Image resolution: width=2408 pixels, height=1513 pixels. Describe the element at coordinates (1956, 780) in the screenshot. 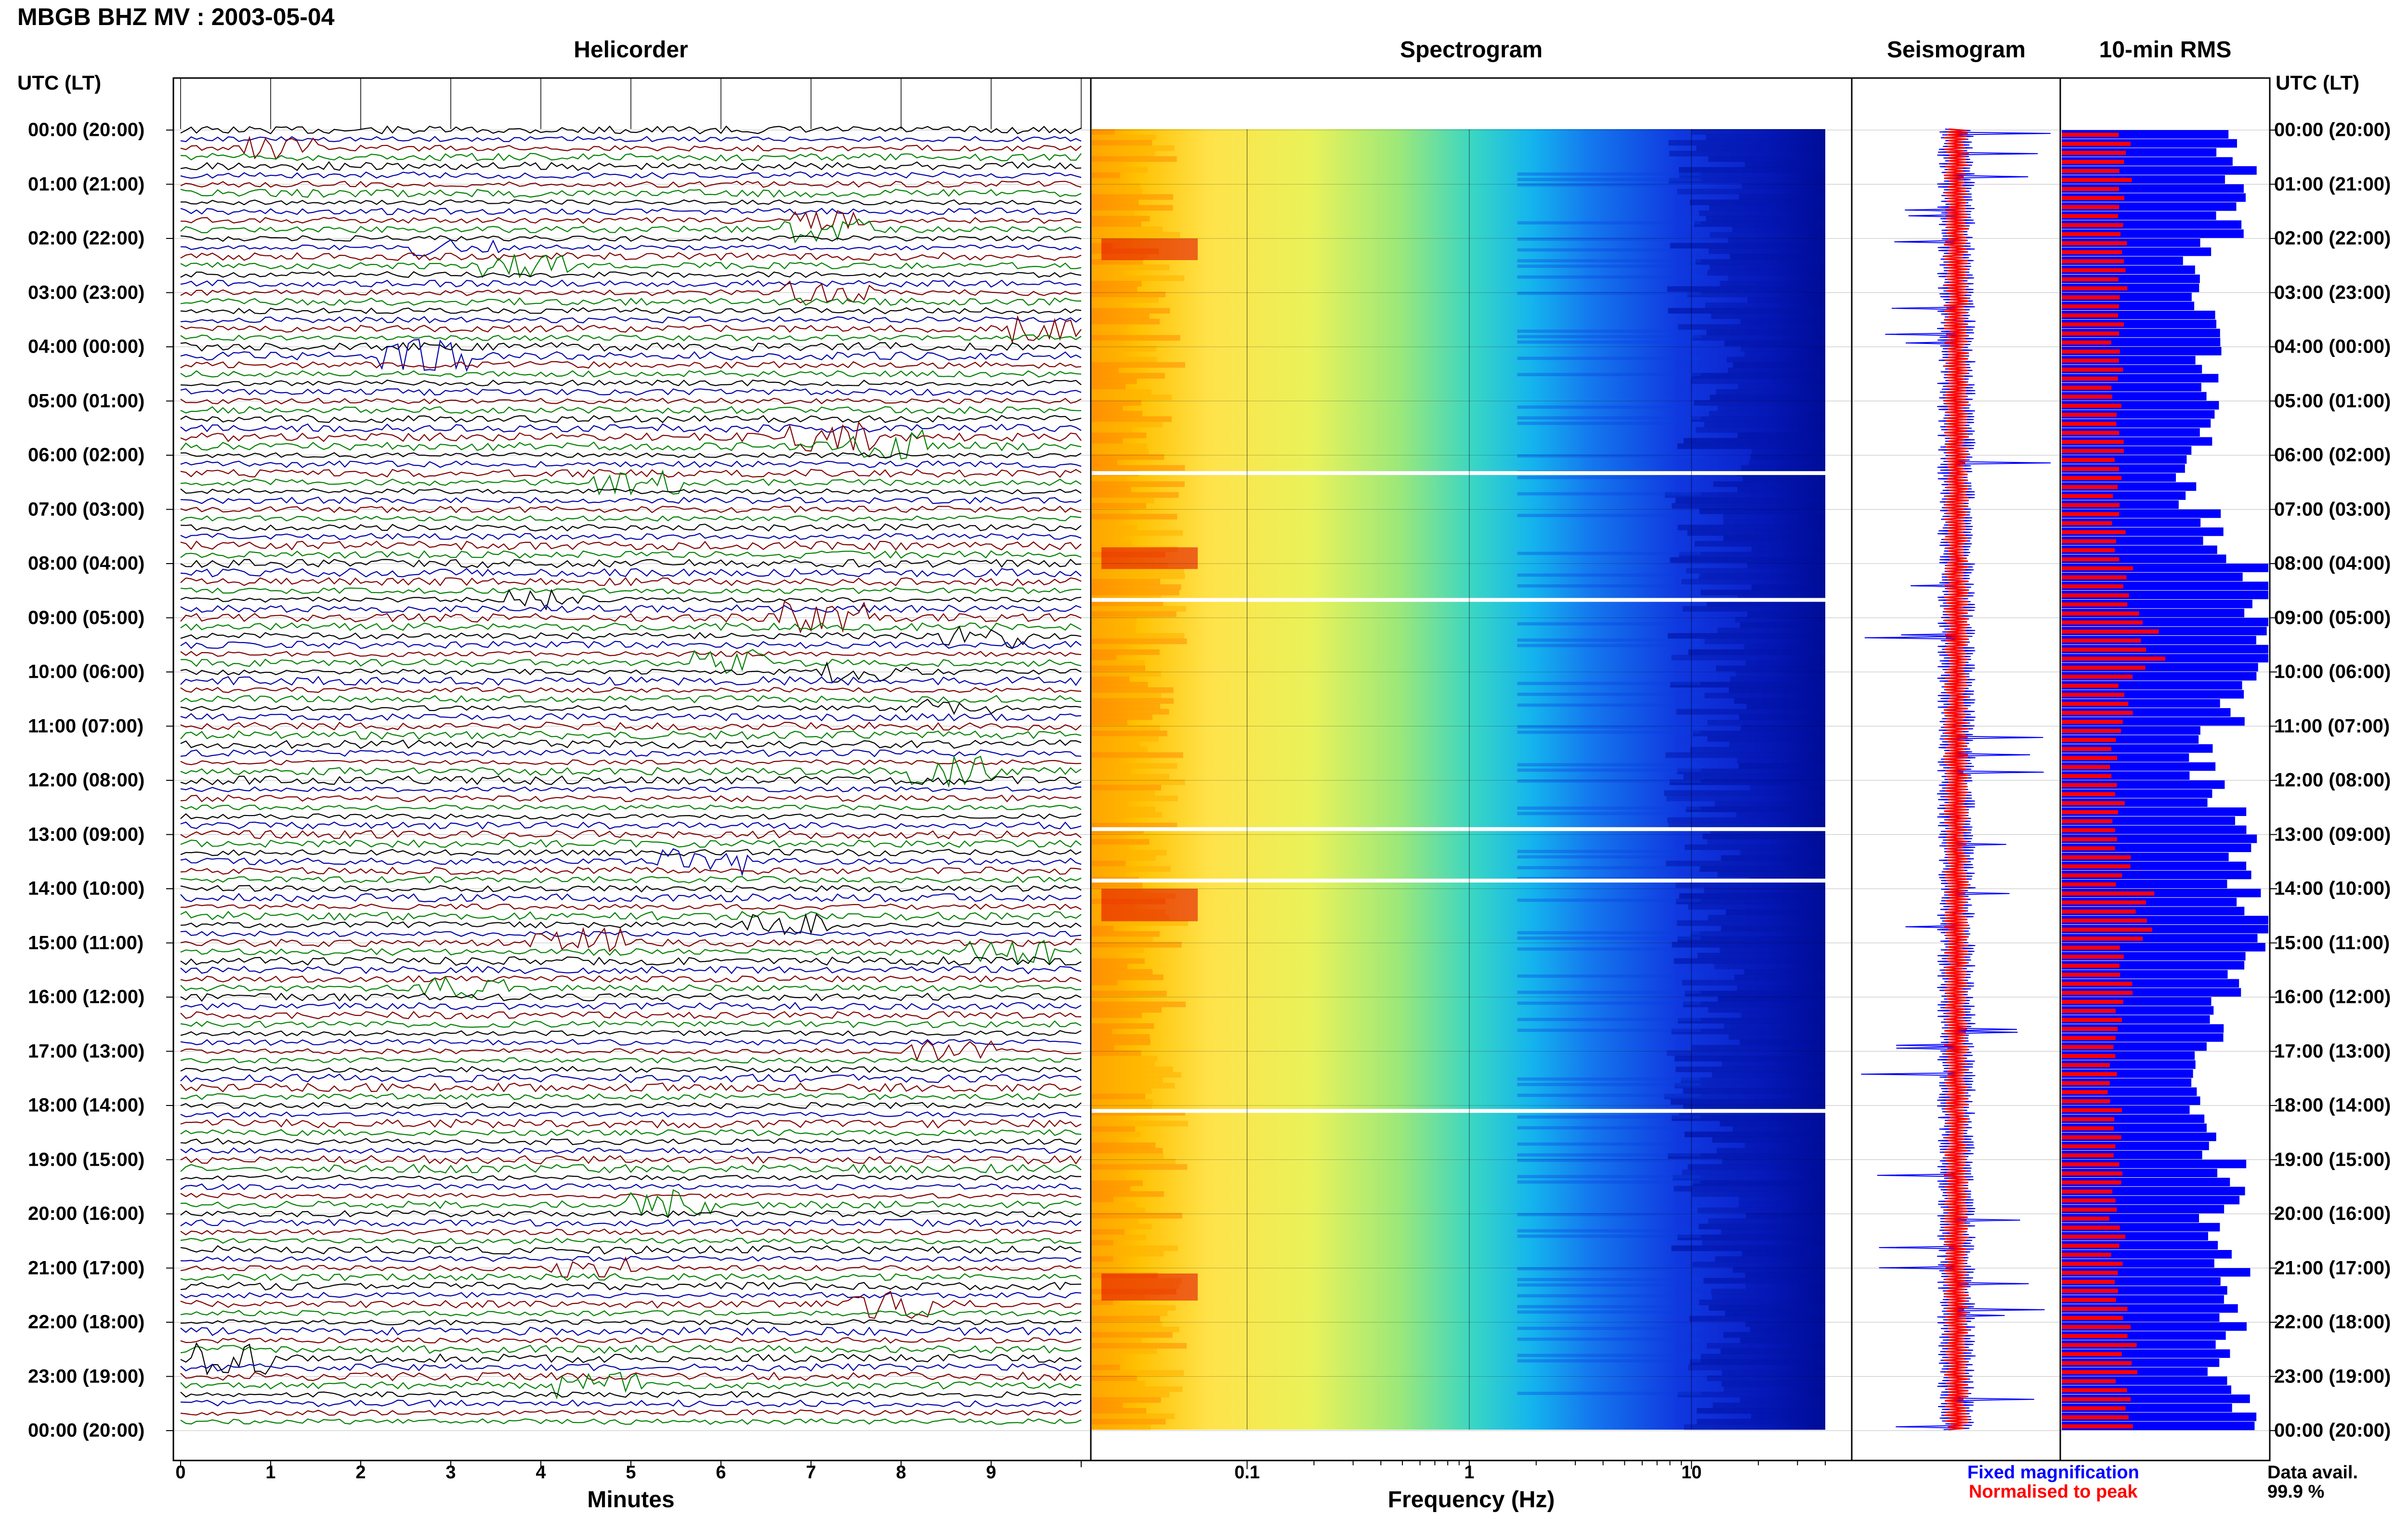

I see `seismogram-trace` at that location.